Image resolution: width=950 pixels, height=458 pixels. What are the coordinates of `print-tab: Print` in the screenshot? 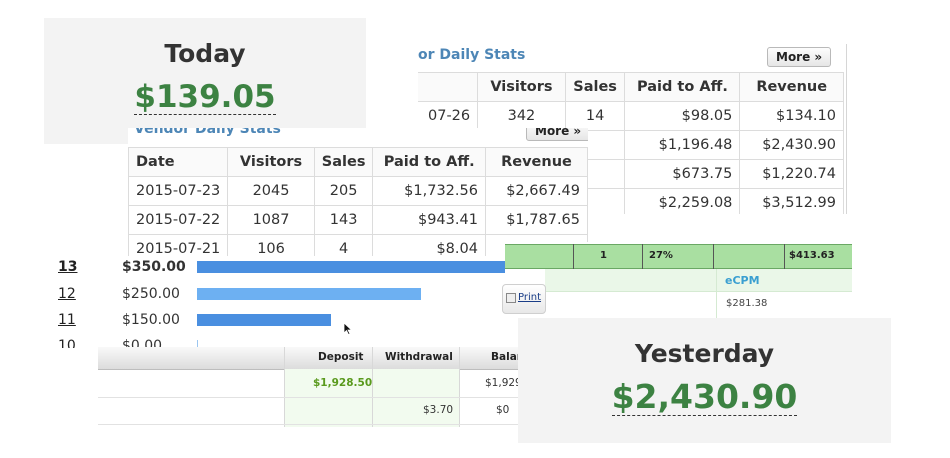 It's located at (524, 299).